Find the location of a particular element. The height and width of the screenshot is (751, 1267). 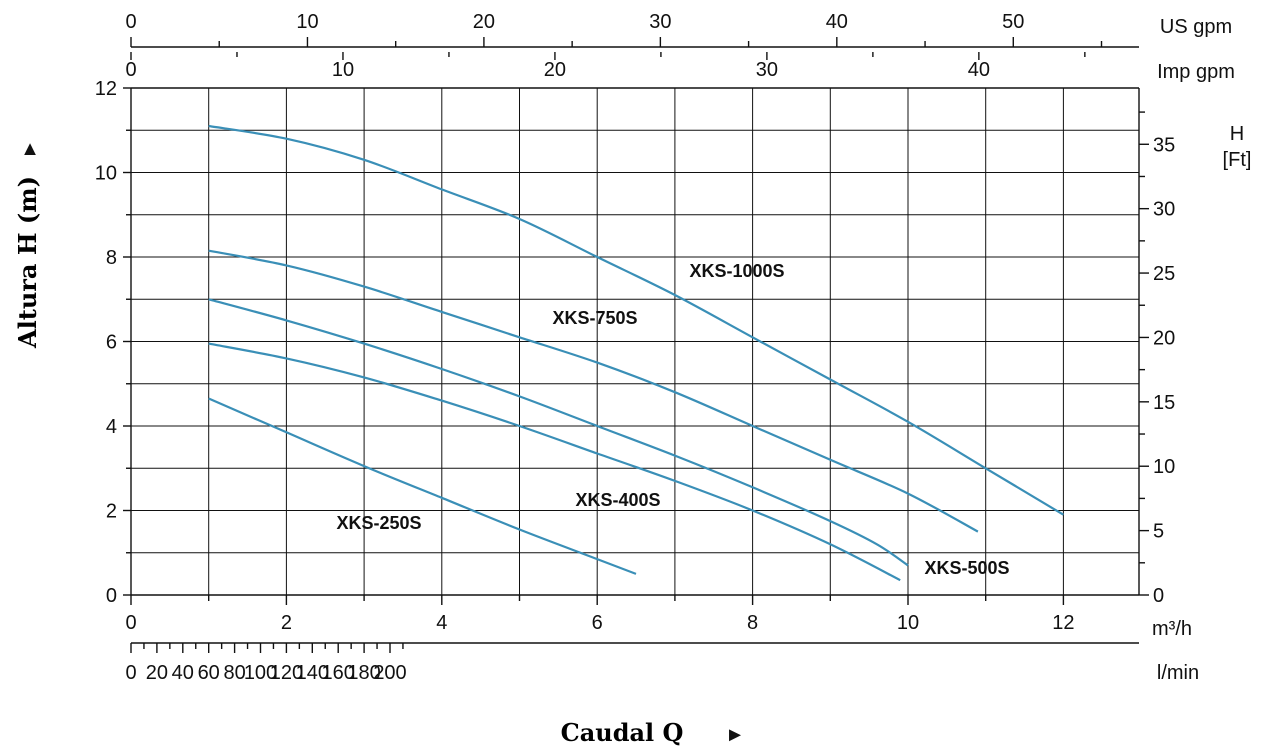

lmin-tick-label: 160 is located at coordinates (338, 673).